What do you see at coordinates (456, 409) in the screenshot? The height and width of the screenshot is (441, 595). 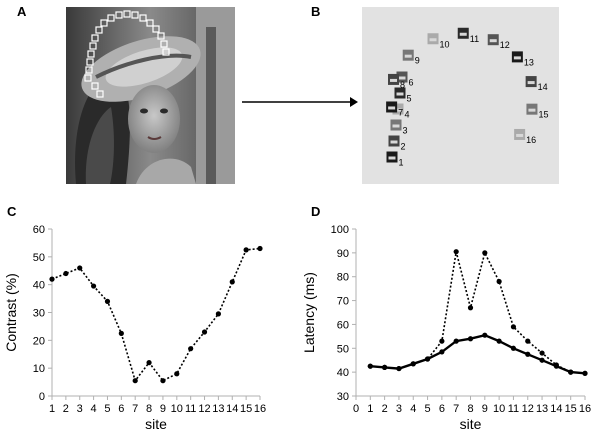 I see `x-tick-label: 7` at bounding box center [456, 409].